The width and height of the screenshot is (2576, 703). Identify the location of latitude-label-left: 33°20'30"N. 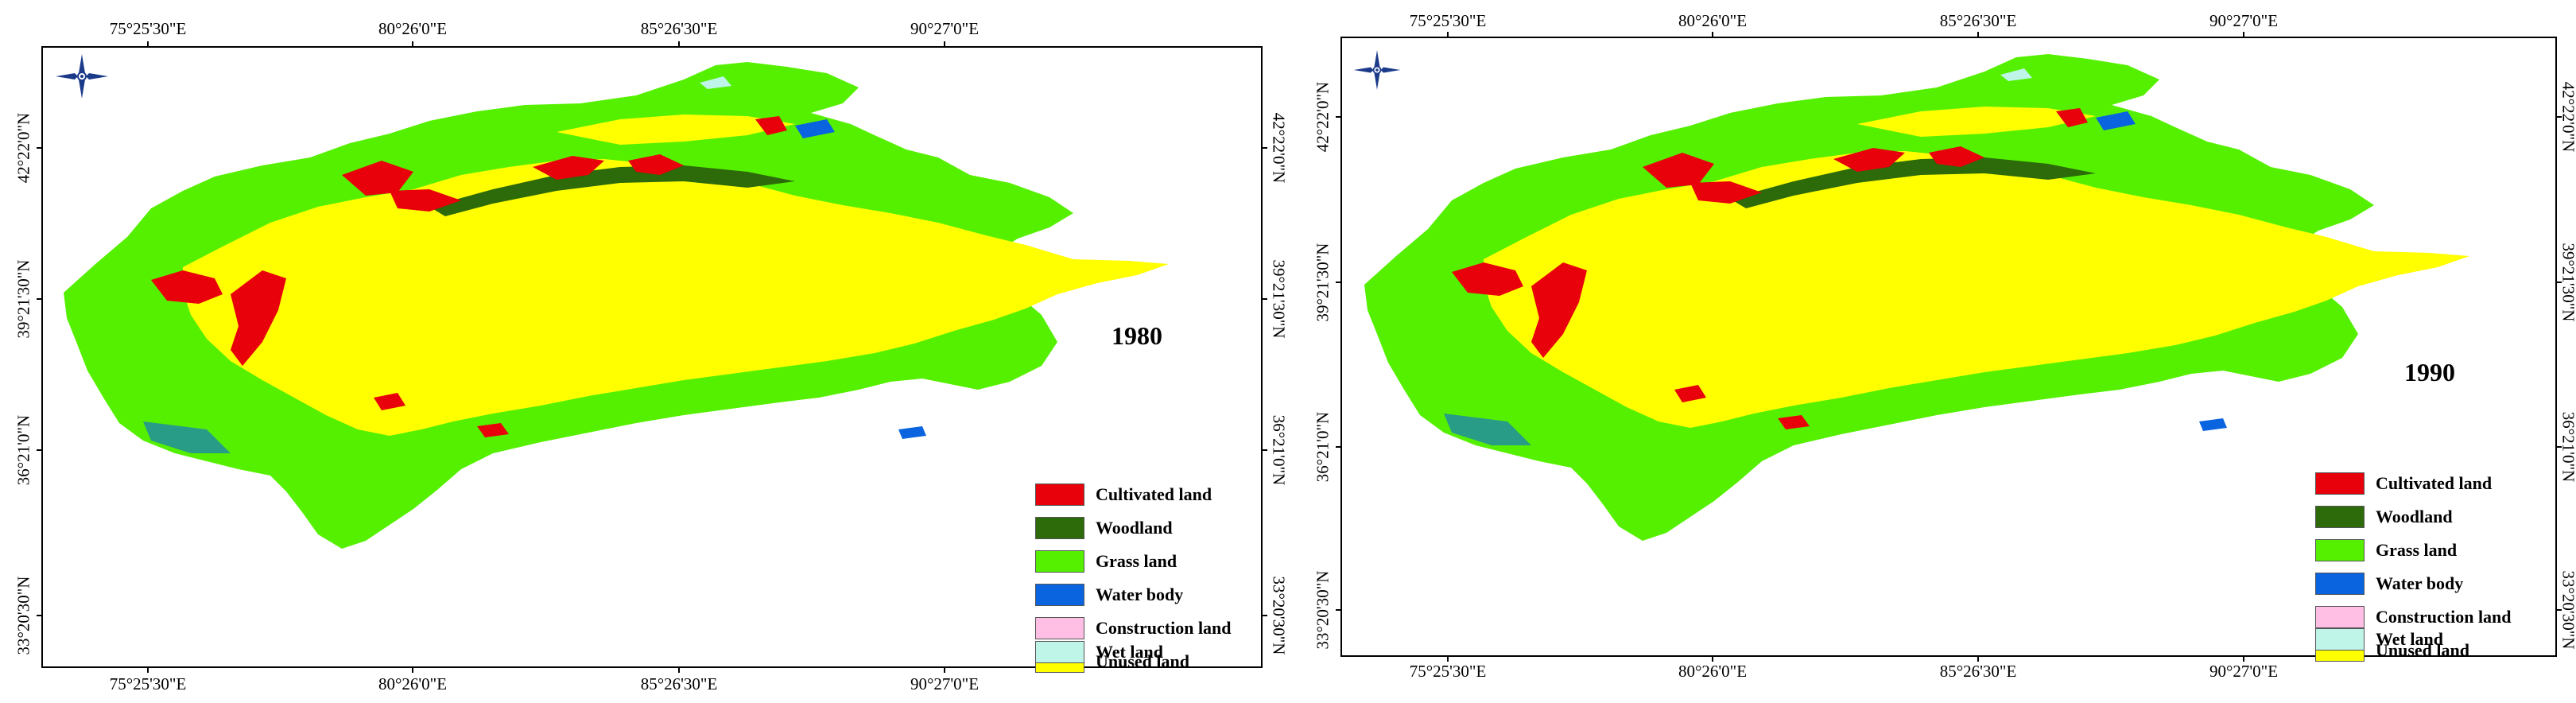
(1323, 610).